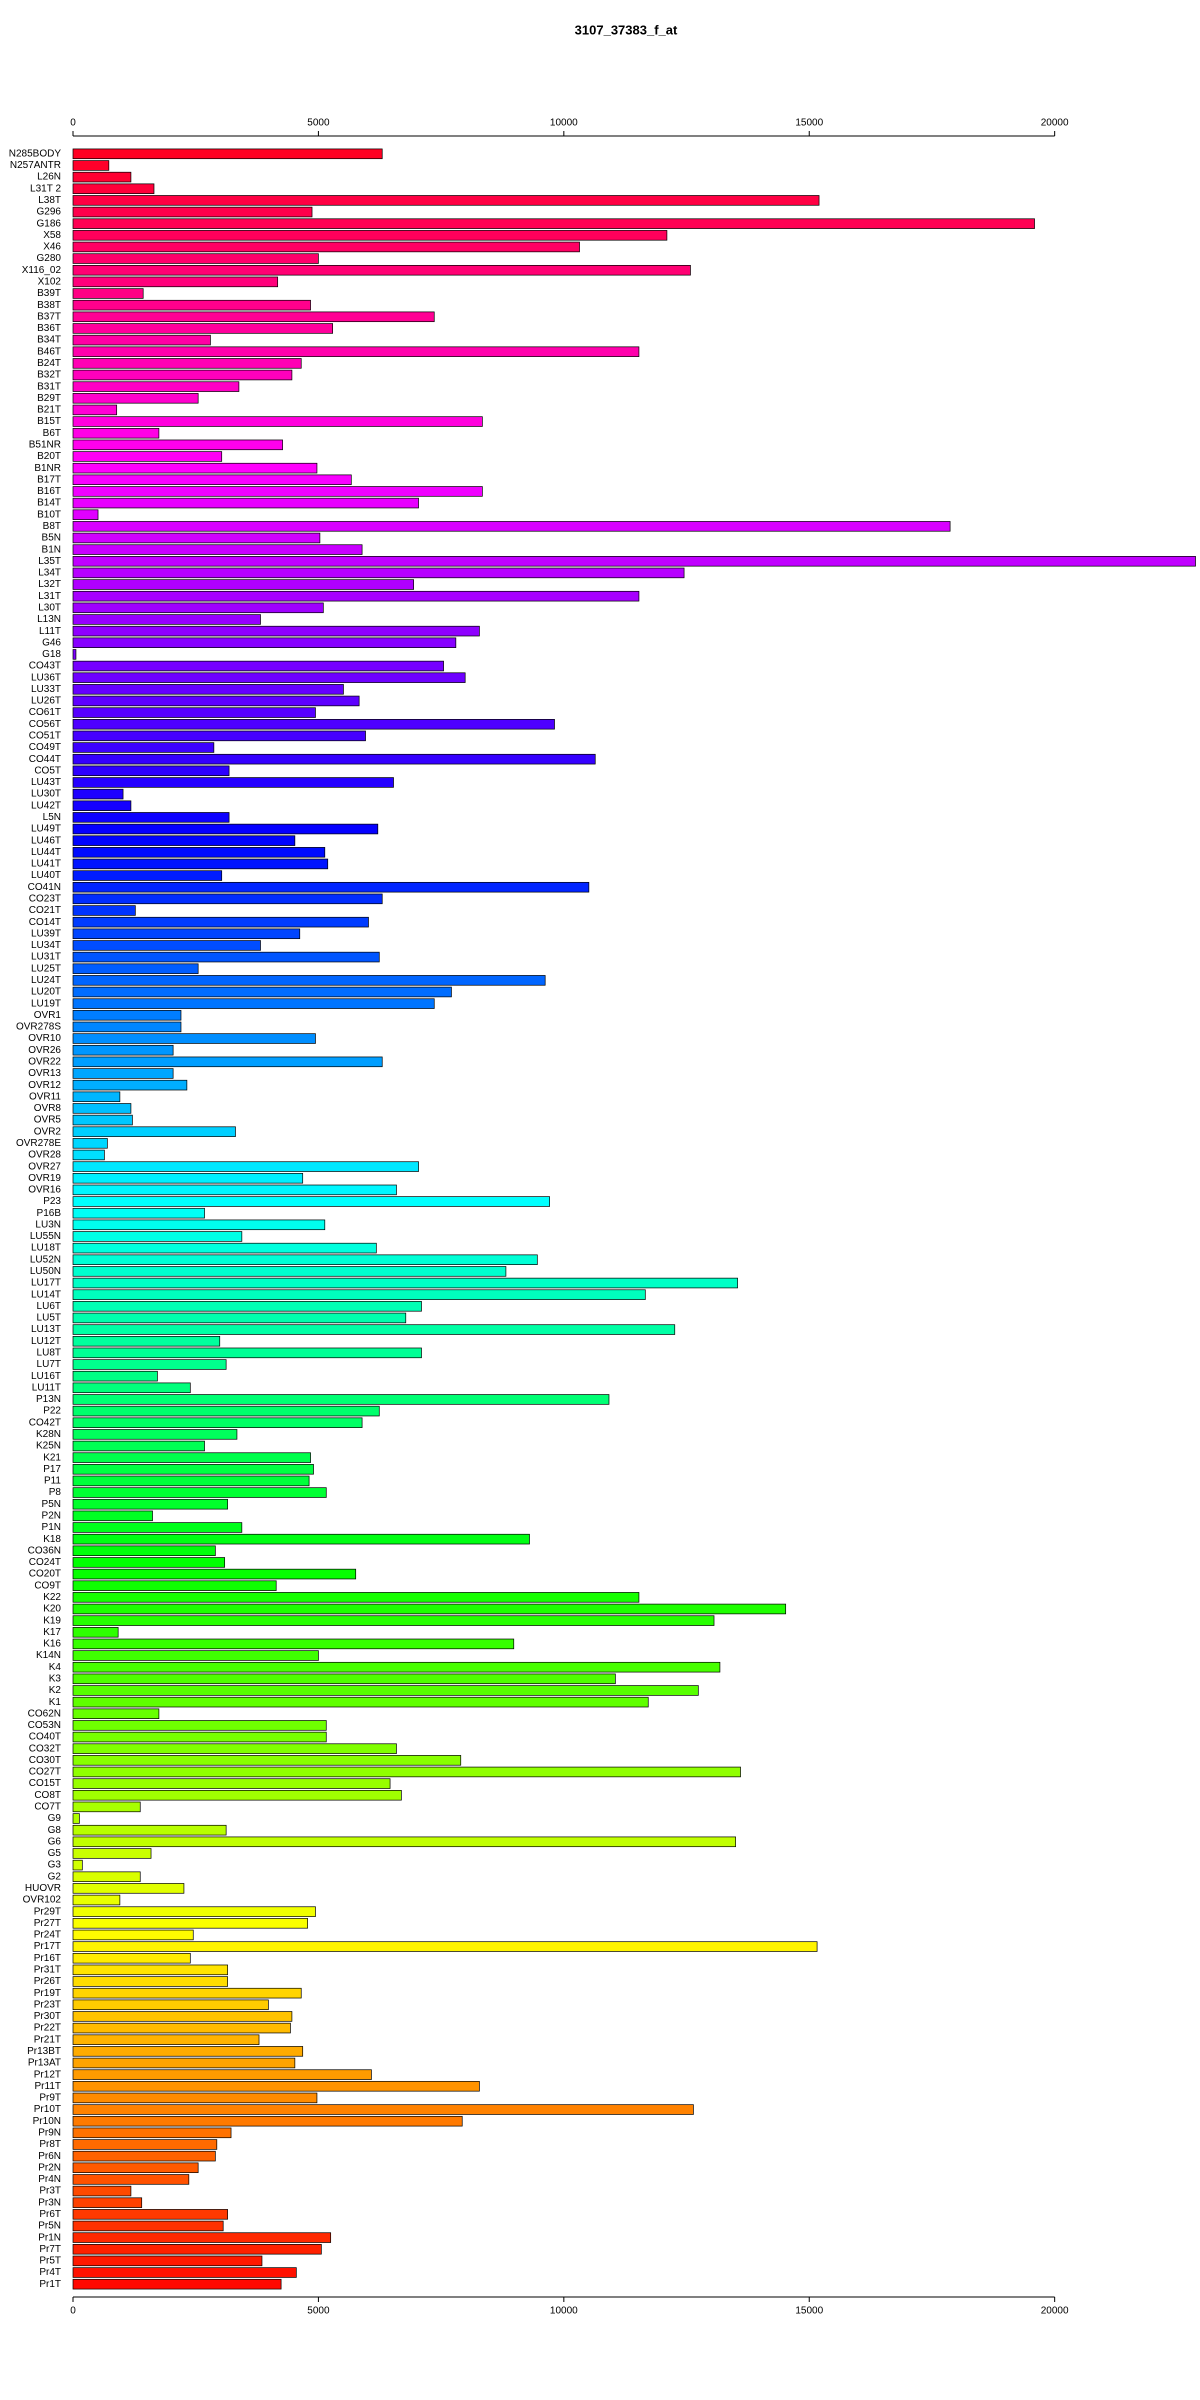  Describe the element at coordinates (52, 1201) in the screenshot. I see `y-tick-label: P23` at that location.